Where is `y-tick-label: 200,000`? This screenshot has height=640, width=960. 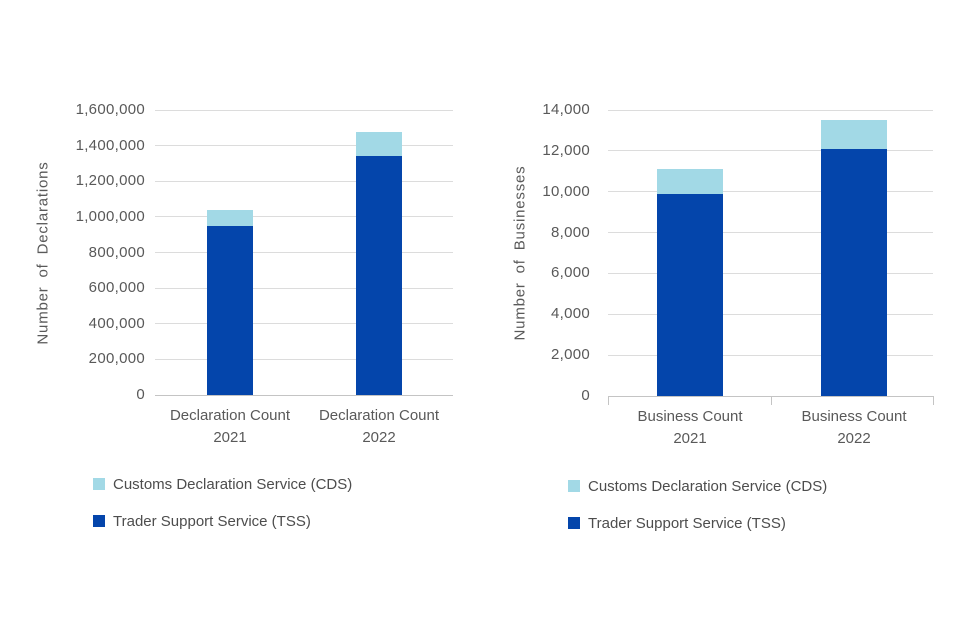
y-tick-label: 200,000 is located at coordinates (116, 359).